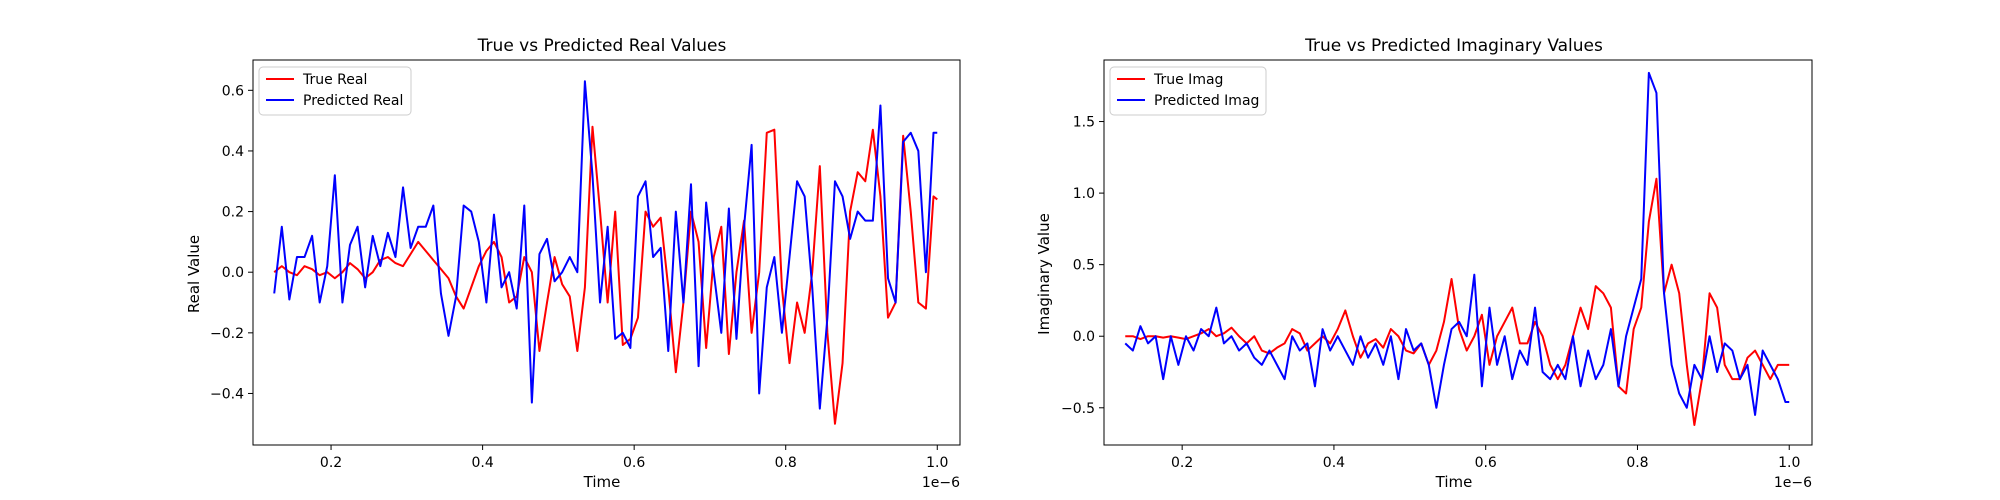  What do you see at coordinates (227, 334) in the screenshot?
I see `y-tick-label: −0.2` at bounding box center [227, 334].